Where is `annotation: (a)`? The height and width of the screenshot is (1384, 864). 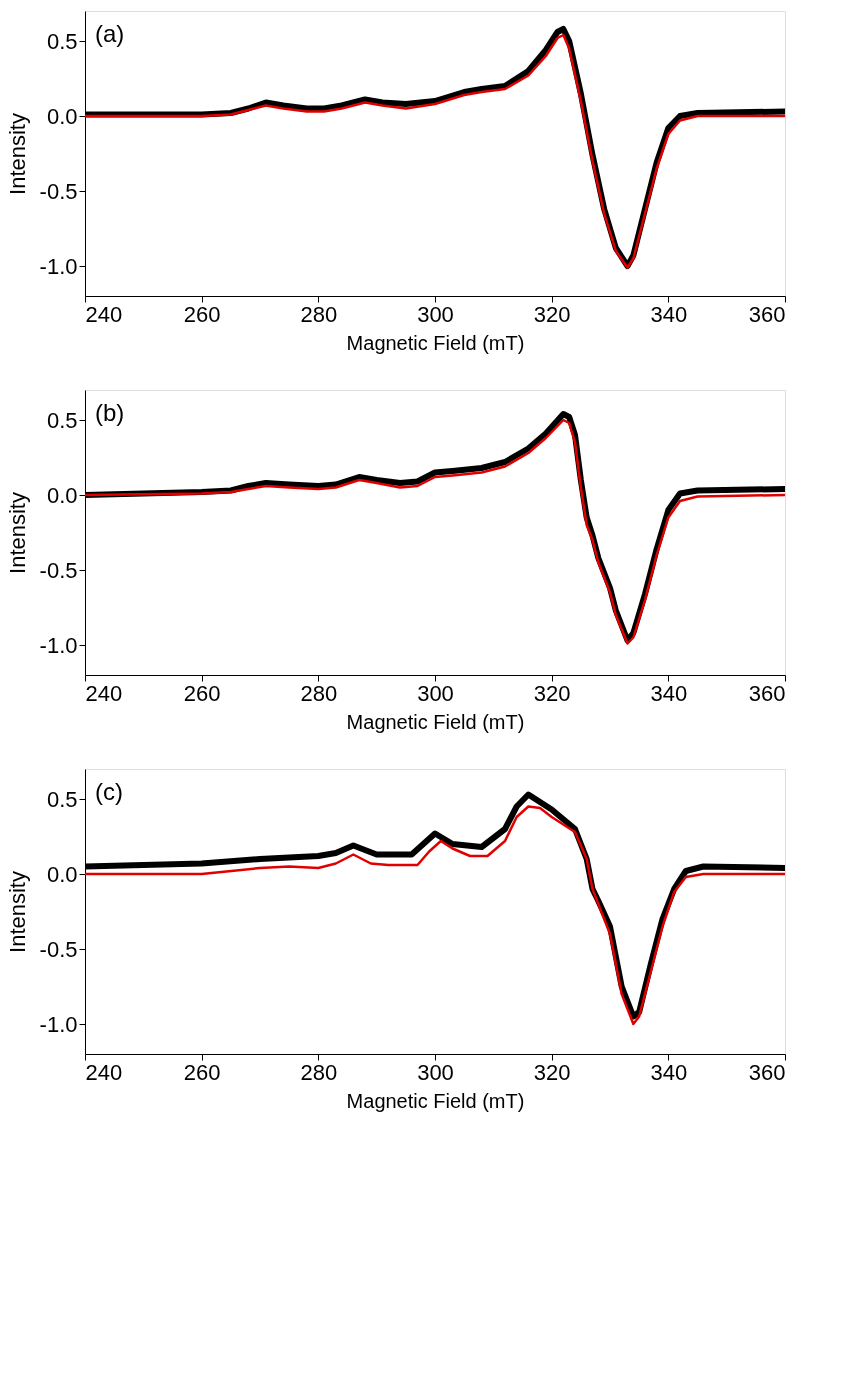
annotation: (a) is located at coordinates (110, 33).